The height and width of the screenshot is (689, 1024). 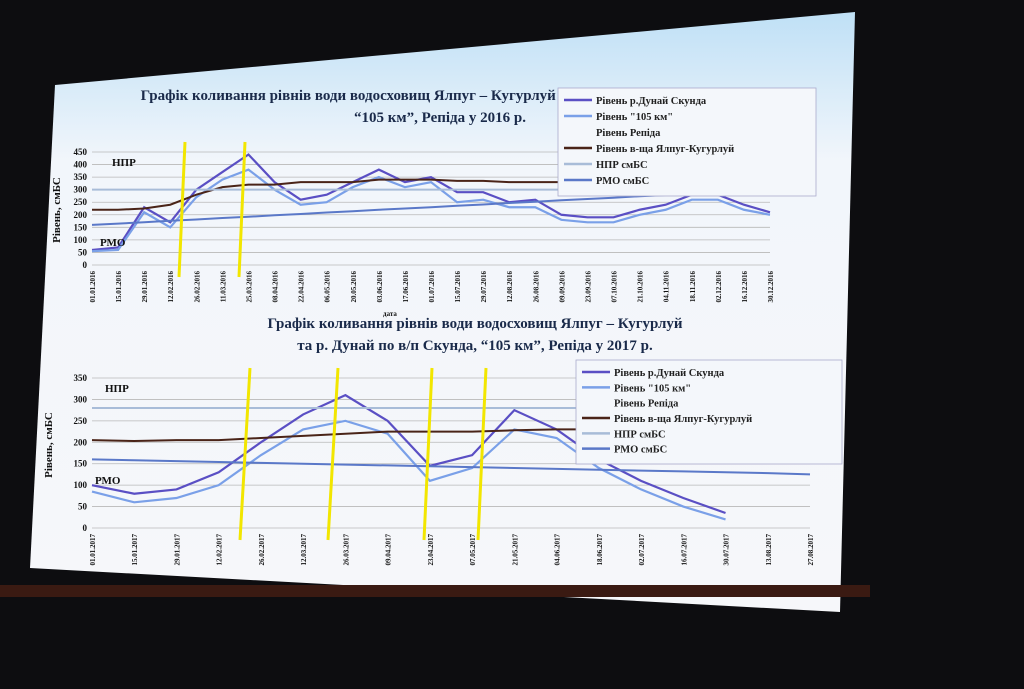 What do you see at coordinates (389, 550) in the screenshot?
I see `x-tick-label: 09.04.2017` at bounding box center [389, 550].